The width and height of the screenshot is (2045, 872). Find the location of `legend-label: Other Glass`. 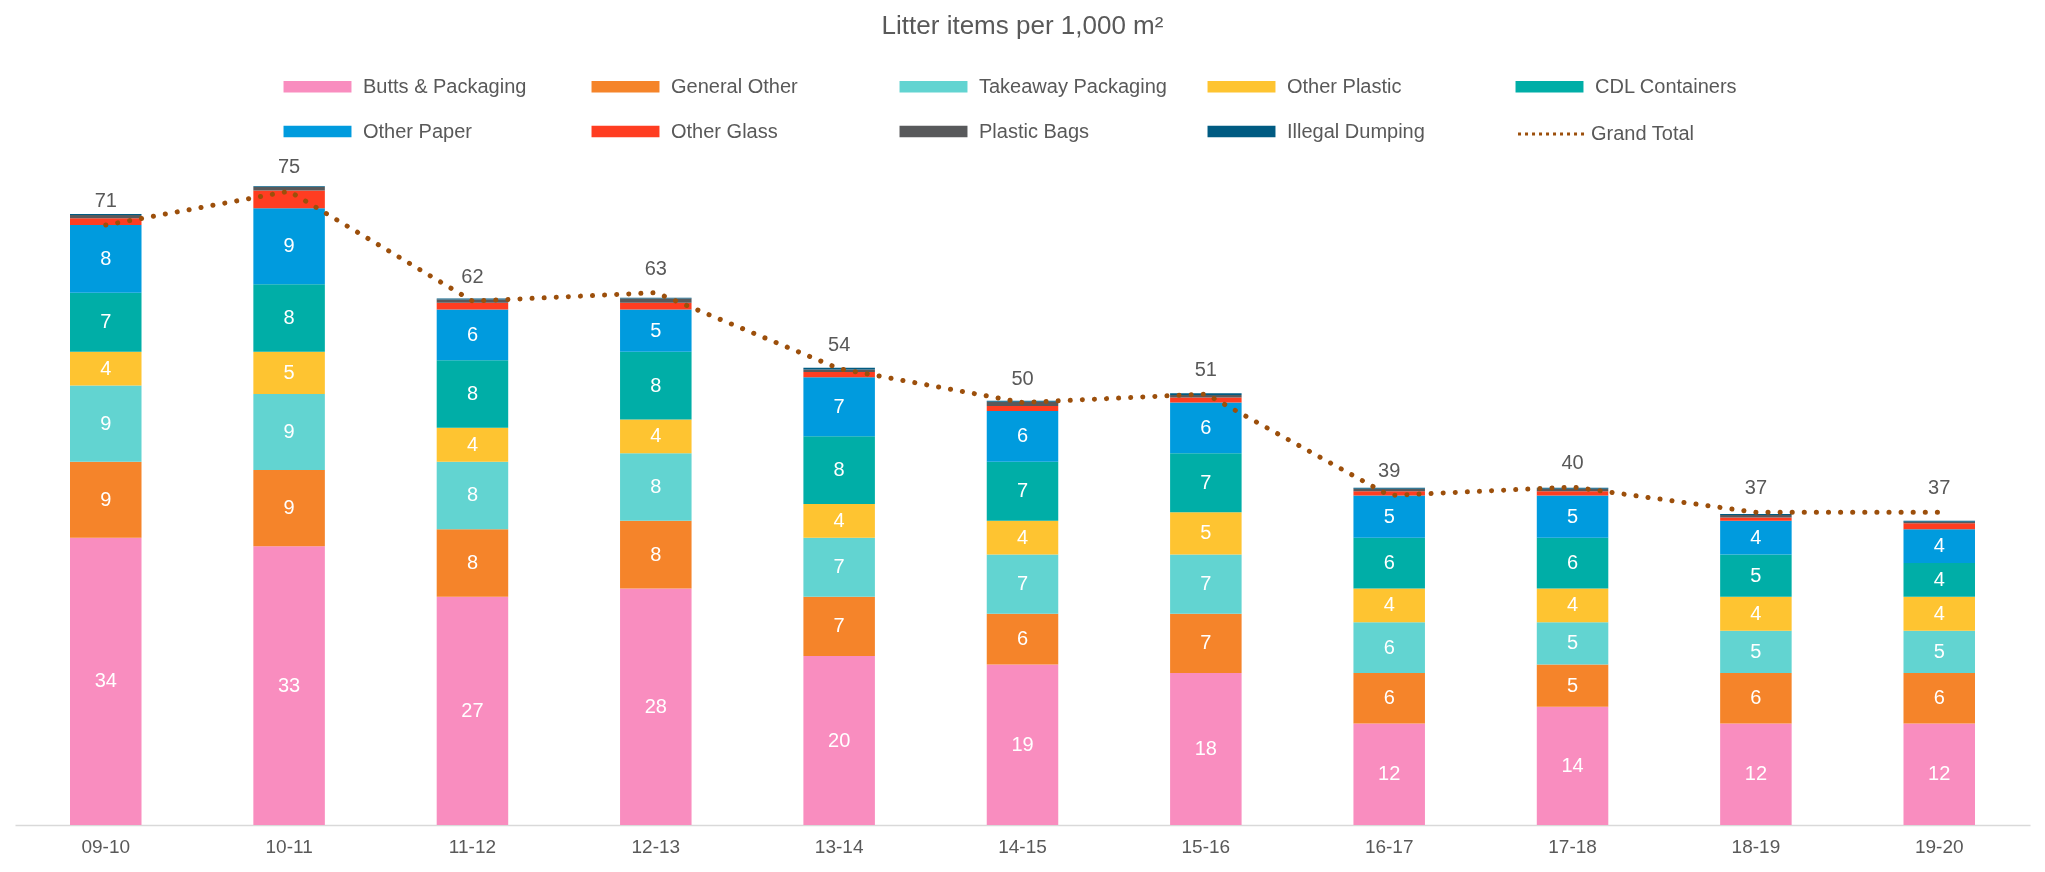

legend-label: Other Glass is located at coordinates (724, 130).